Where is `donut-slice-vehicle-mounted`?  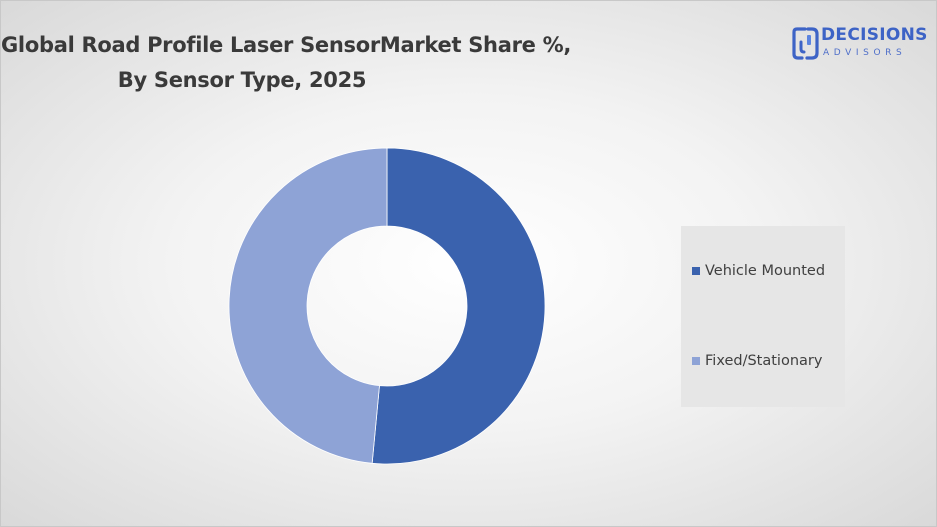 donut-slice-vehicle-mounted is located at coordinates (458, 306).